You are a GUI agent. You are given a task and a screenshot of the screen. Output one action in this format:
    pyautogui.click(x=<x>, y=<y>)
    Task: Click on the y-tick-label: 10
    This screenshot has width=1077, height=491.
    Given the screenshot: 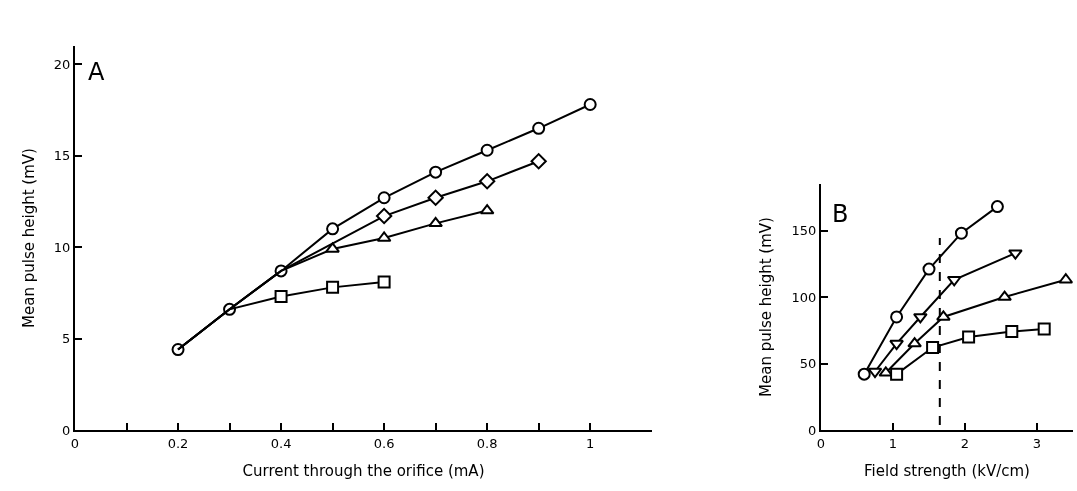 What is the action you would take?
    pyautogui.click(x=62, y=247)
    